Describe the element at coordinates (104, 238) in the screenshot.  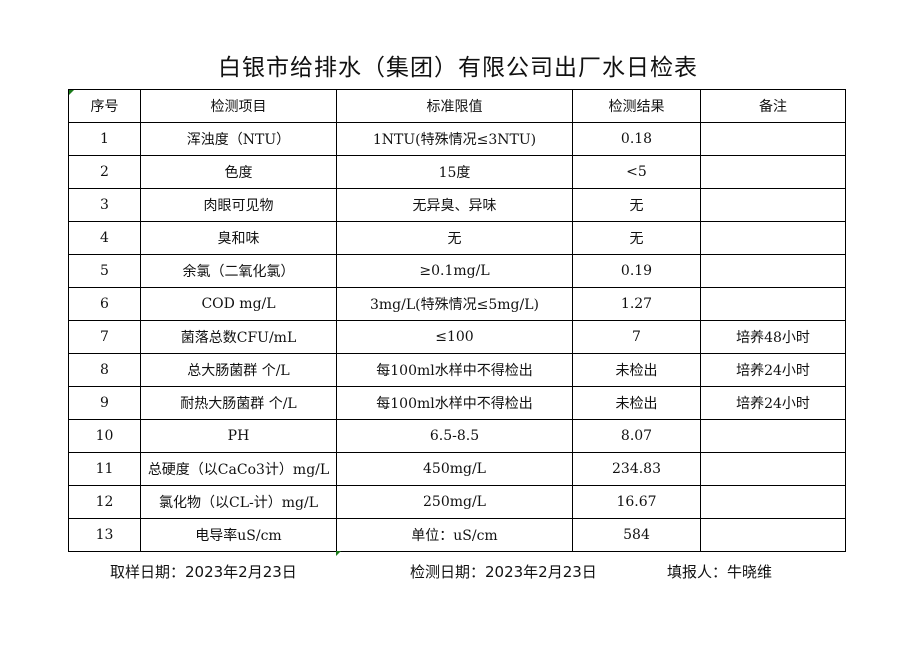
I see `cell-index: 4` at that location.